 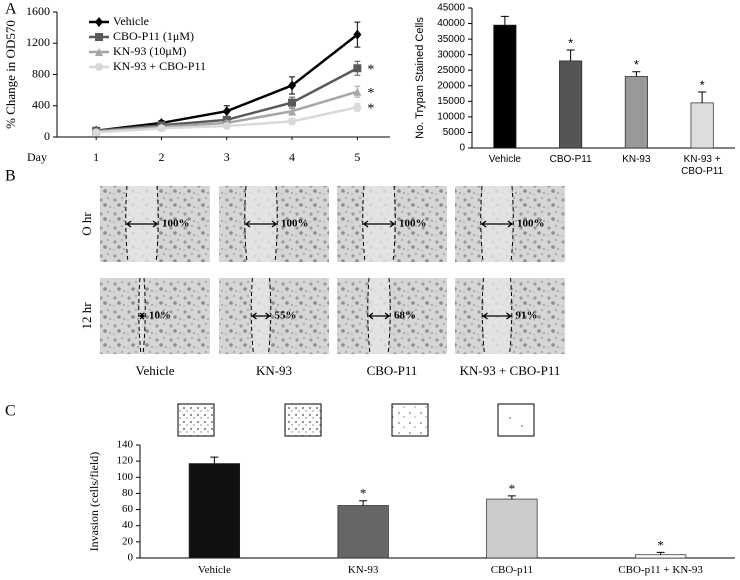 I want to click on column-label: KN-93 + CBO-P11, so click(x=510, y=370).